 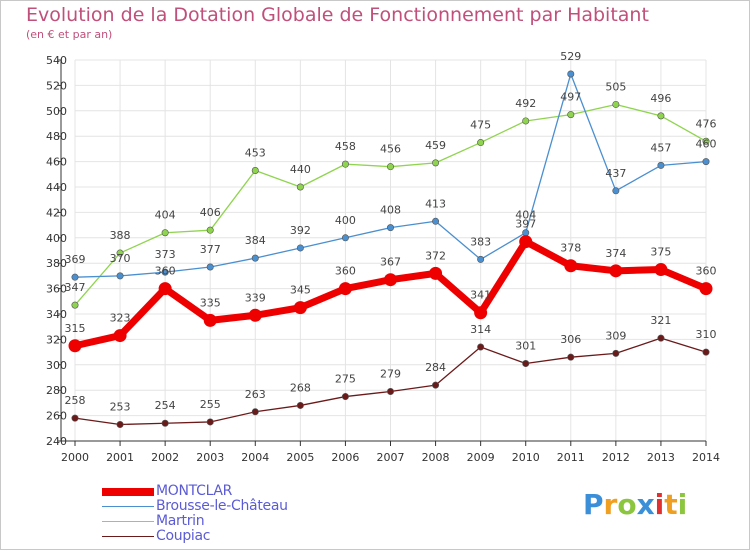 What do you see at coordinates (128, 536) in the screenshot?
I see `legend-swatch-coupiac` at bounding box center [128, 536].